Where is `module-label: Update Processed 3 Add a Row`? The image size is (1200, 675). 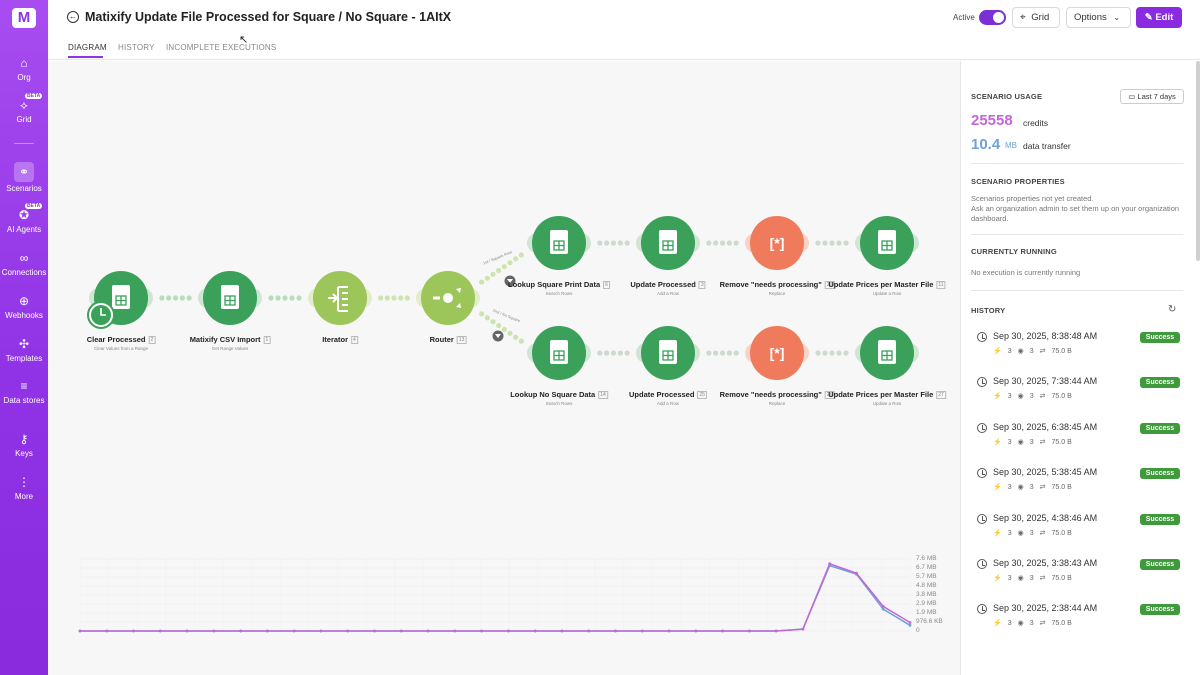 module-label: Update Processed 3 Add a Row is located at coordinates (668, 288).